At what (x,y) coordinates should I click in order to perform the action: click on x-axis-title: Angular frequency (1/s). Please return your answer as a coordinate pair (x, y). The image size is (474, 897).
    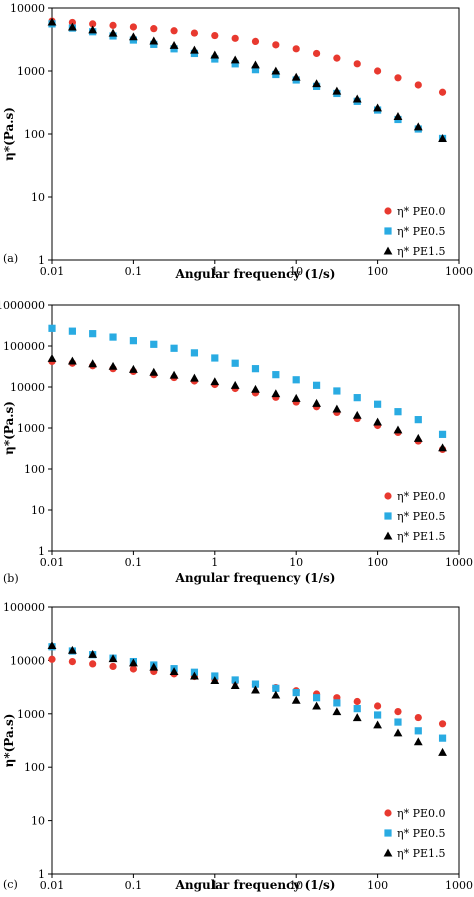
    Looking at the image, I should click on (255, 885).